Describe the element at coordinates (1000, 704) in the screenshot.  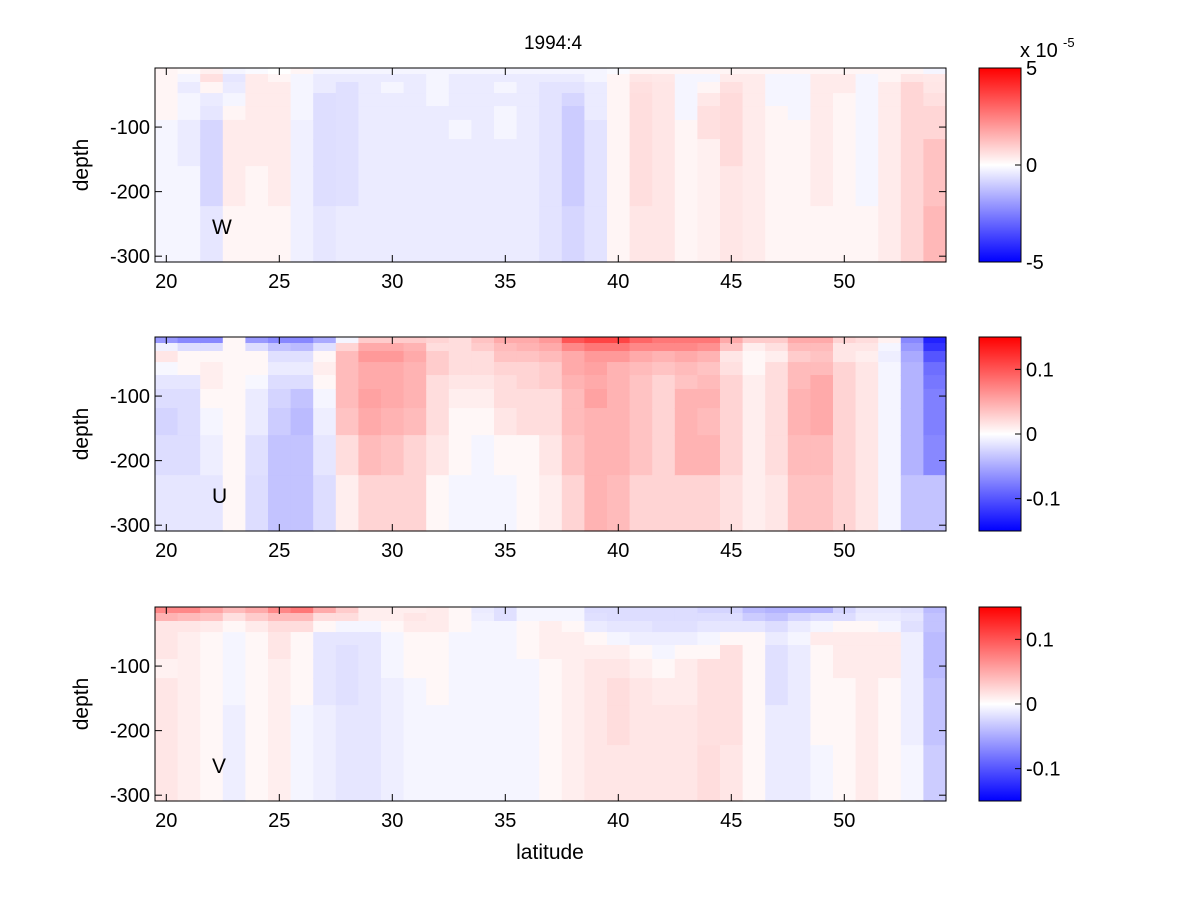
I see `colorbar-scale` at that location.